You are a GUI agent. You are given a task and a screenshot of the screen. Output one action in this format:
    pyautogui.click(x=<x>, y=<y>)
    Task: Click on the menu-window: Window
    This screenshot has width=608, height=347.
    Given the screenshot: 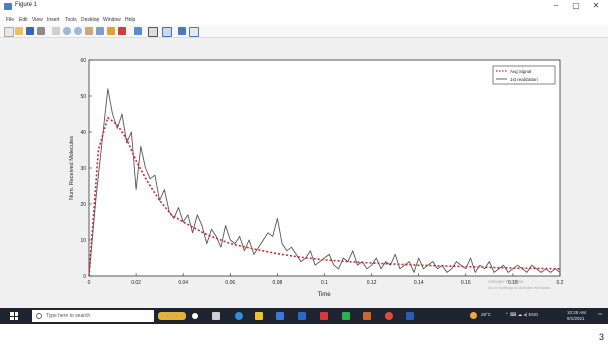 What is the action you would take?
    pyautogui.click(x=112, y=20)
    